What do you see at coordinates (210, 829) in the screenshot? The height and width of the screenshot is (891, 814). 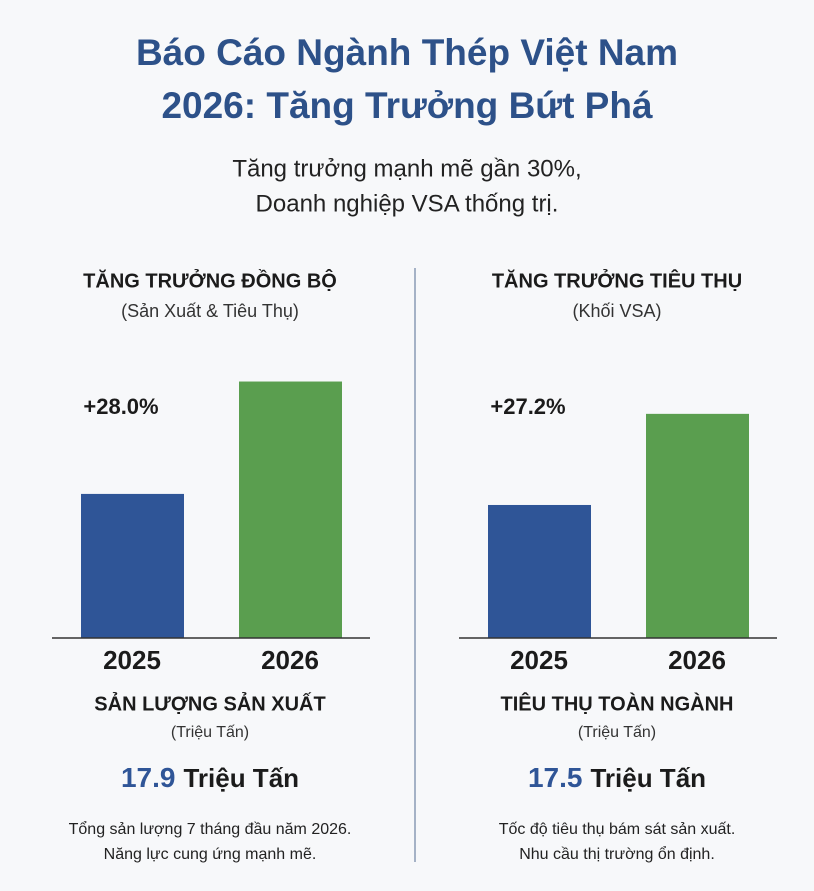 I see `note: Tổng sản lượng 7 tháng đầu năm 2026.` at bounding box center [210, 829].